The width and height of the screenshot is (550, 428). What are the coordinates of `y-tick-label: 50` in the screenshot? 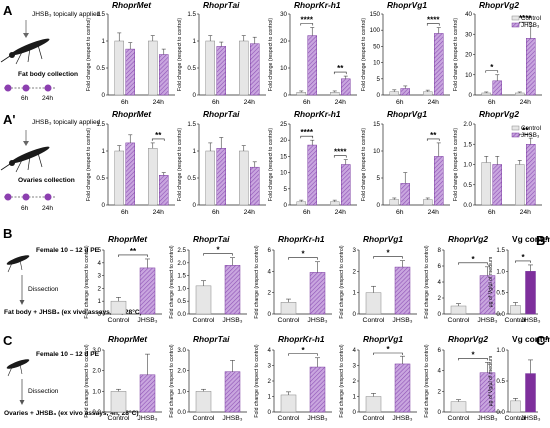 It's located at (376, 46).